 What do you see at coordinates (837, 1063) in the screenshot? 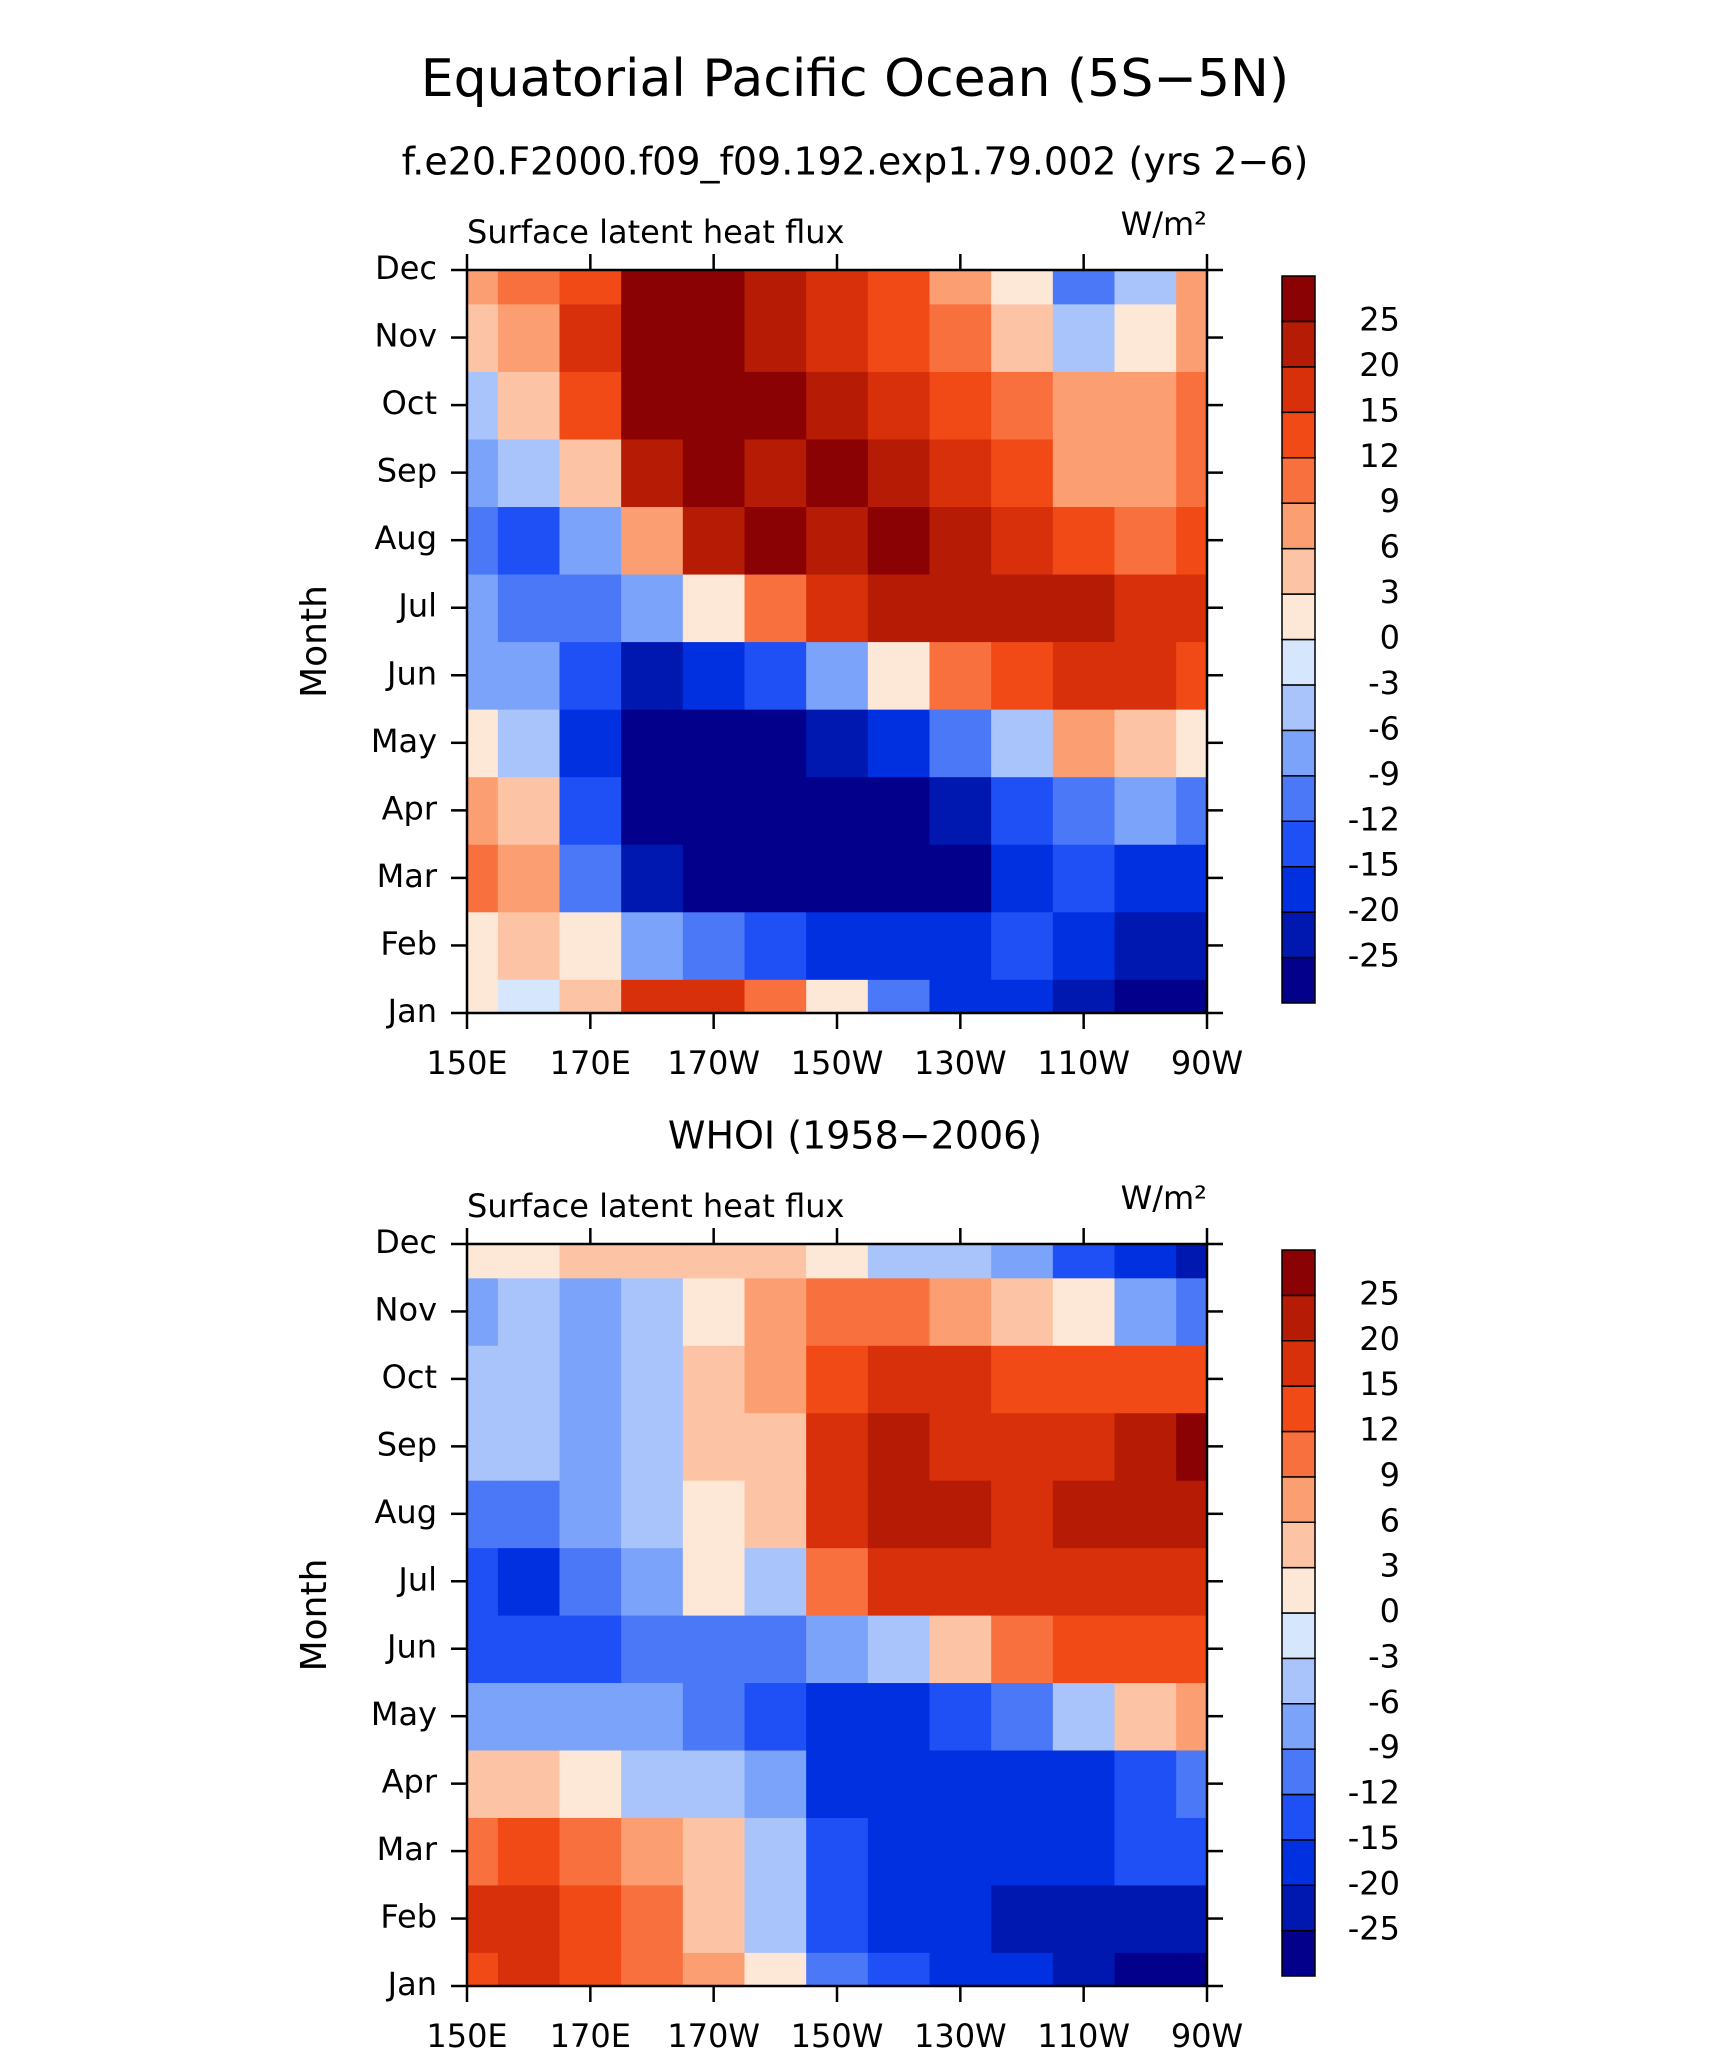
I see `x-tick-label: 150W` at bounding box center [837, 1063].